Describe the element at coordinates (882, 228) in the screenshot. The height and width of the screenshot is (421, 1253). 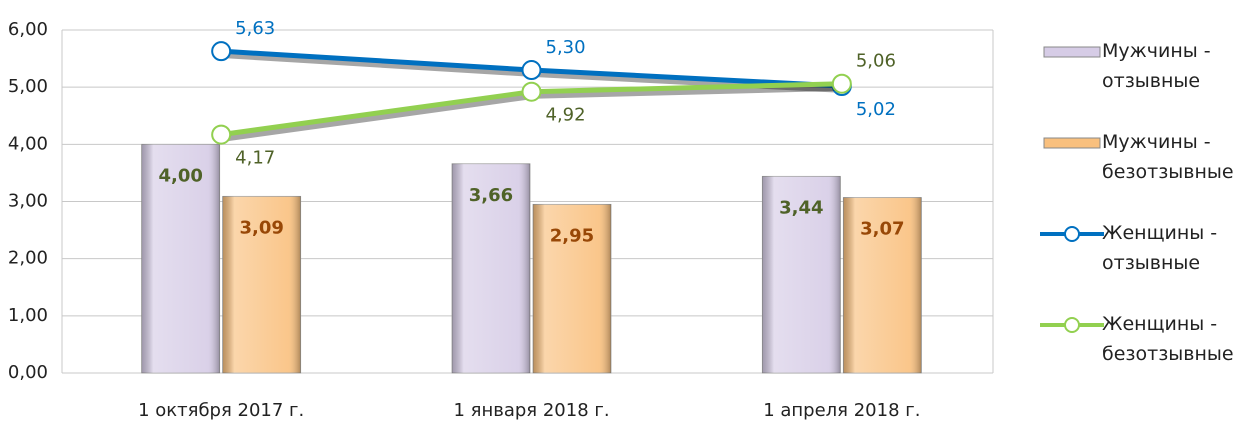
I see `bar-value-label: 3,07` at that location.